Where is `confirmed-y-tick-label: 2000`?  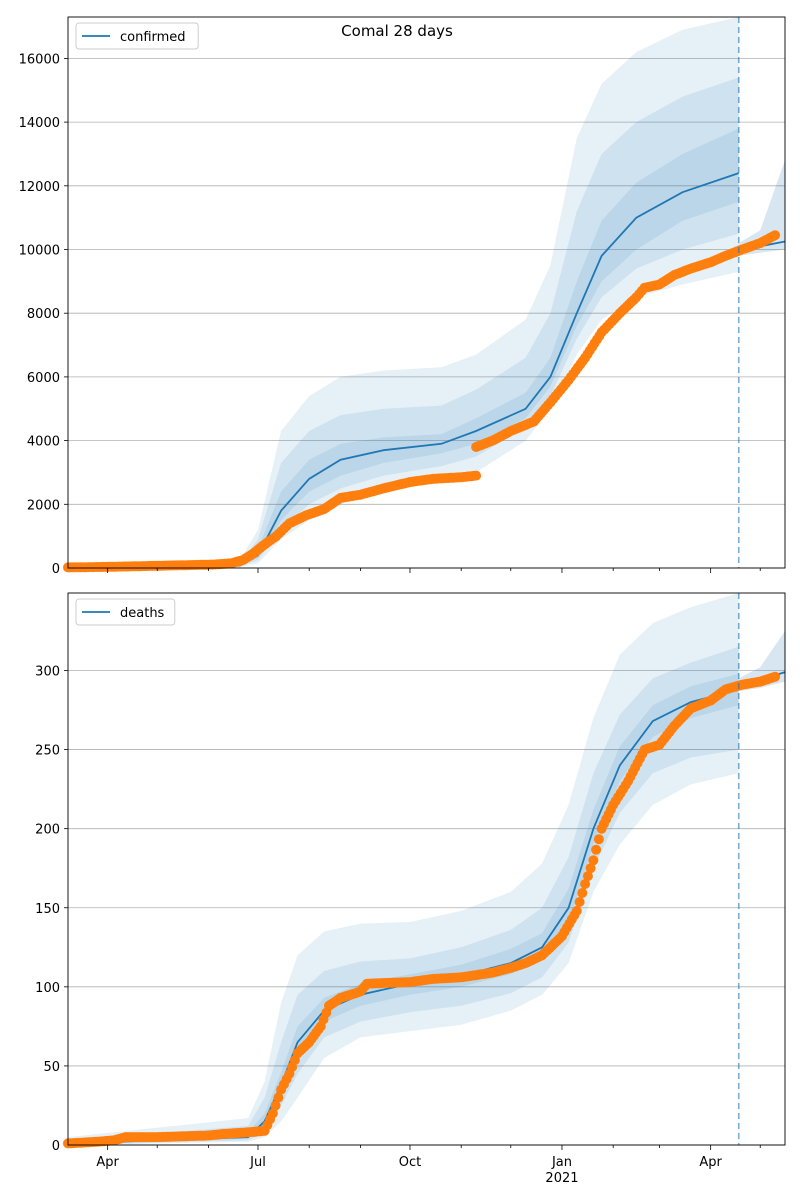
confirmed-y-tick-label: 2000 is located at coordinates (43, 505).